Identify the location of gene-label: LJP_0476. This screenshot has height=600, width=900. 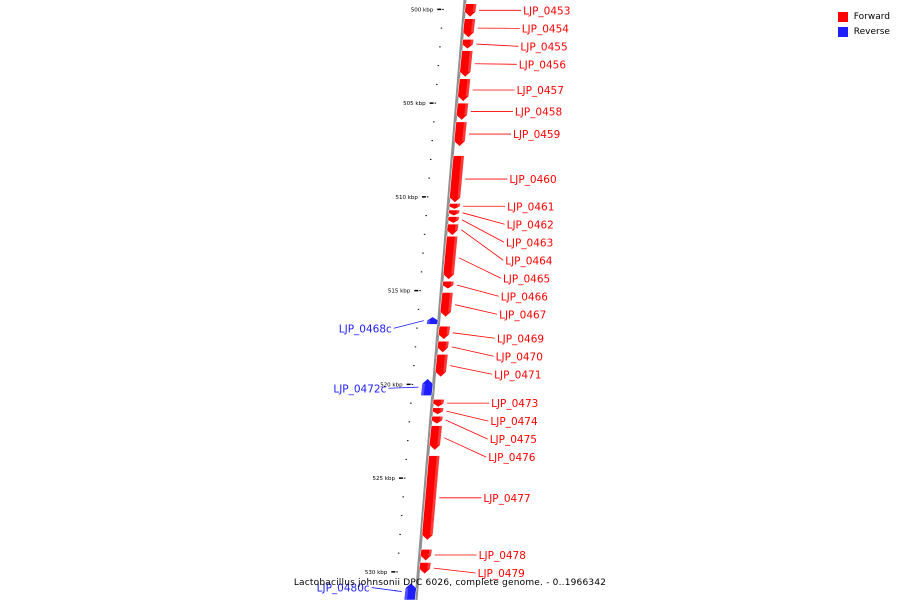
(512, 458).